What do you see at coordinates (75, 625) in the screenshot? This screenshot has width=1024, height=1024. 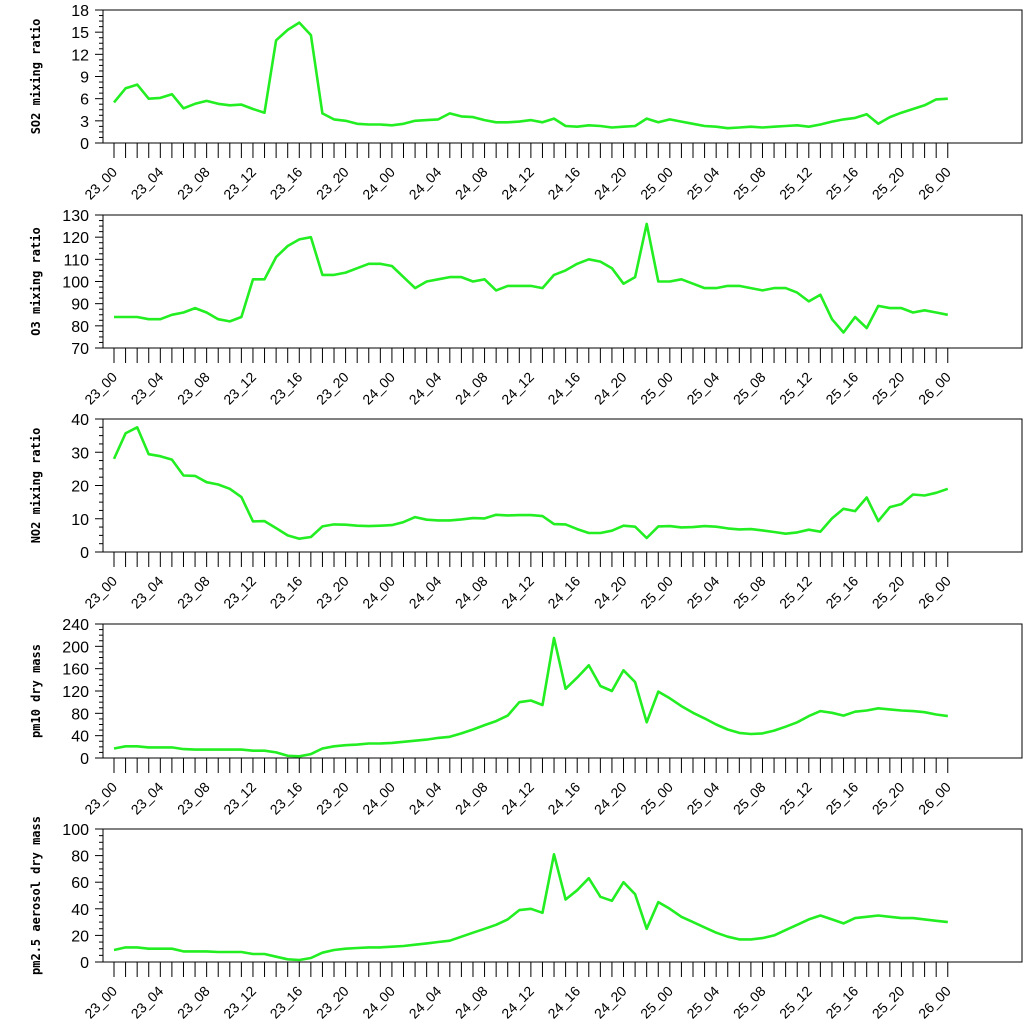 I see `y-tick-label: 240` at bounding box center [75, 625].